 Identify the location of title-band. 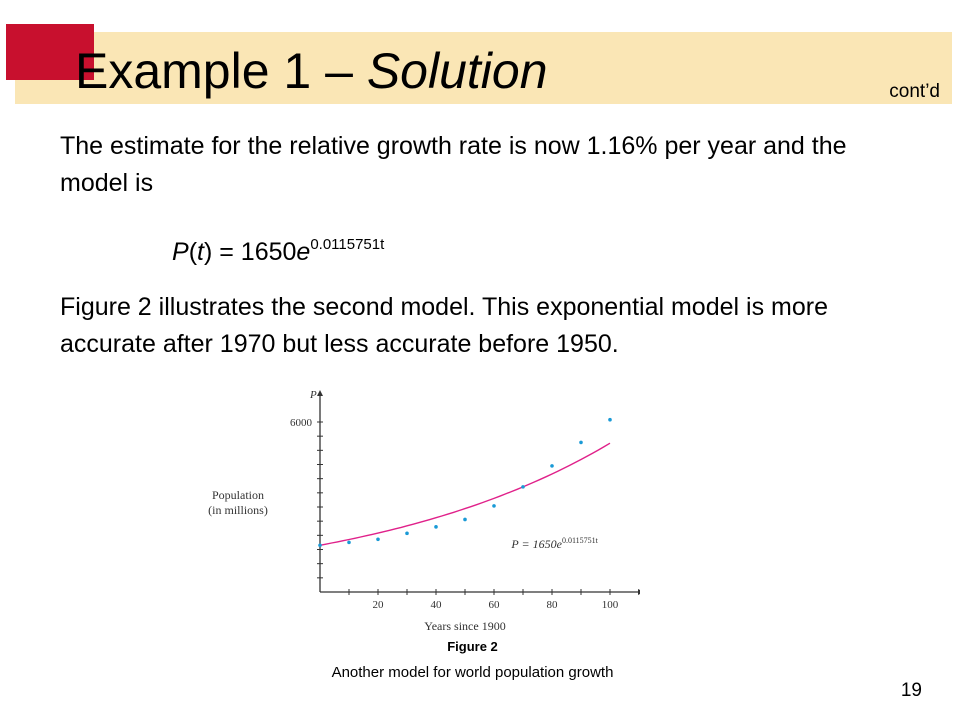
(483, 68).